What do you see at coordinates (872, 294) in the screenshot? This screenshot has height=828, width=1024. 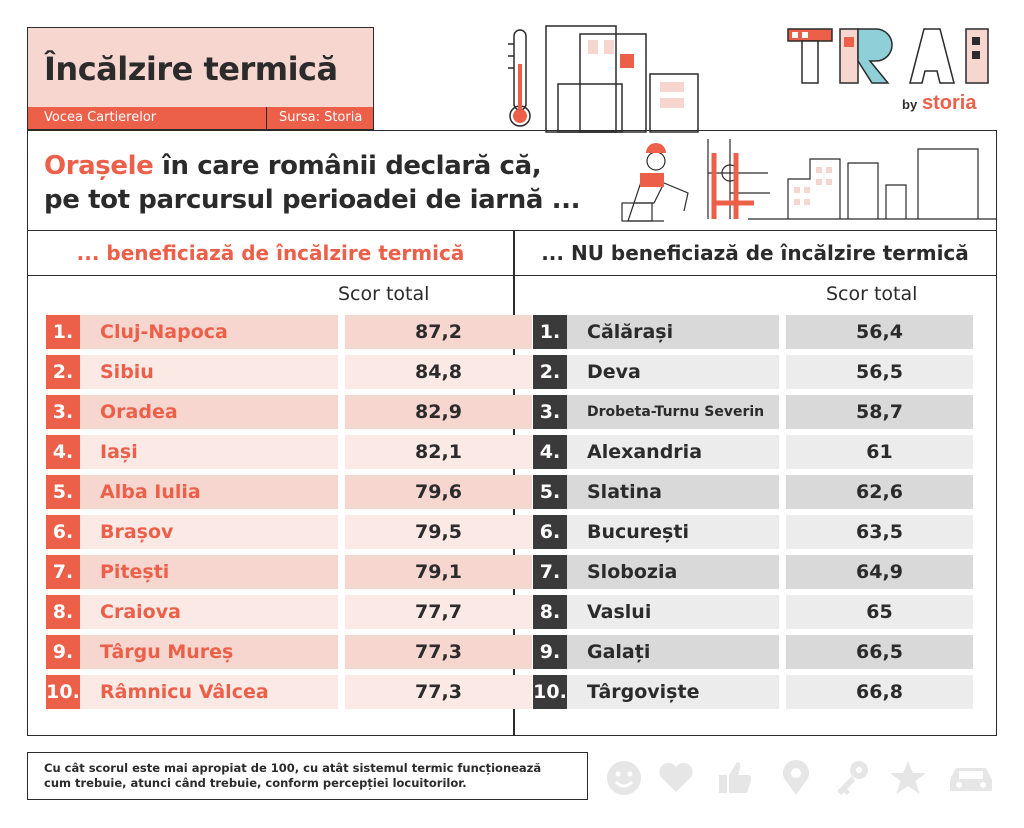 I see `right-score-label: Scor total` at bounding box center [872, 294].